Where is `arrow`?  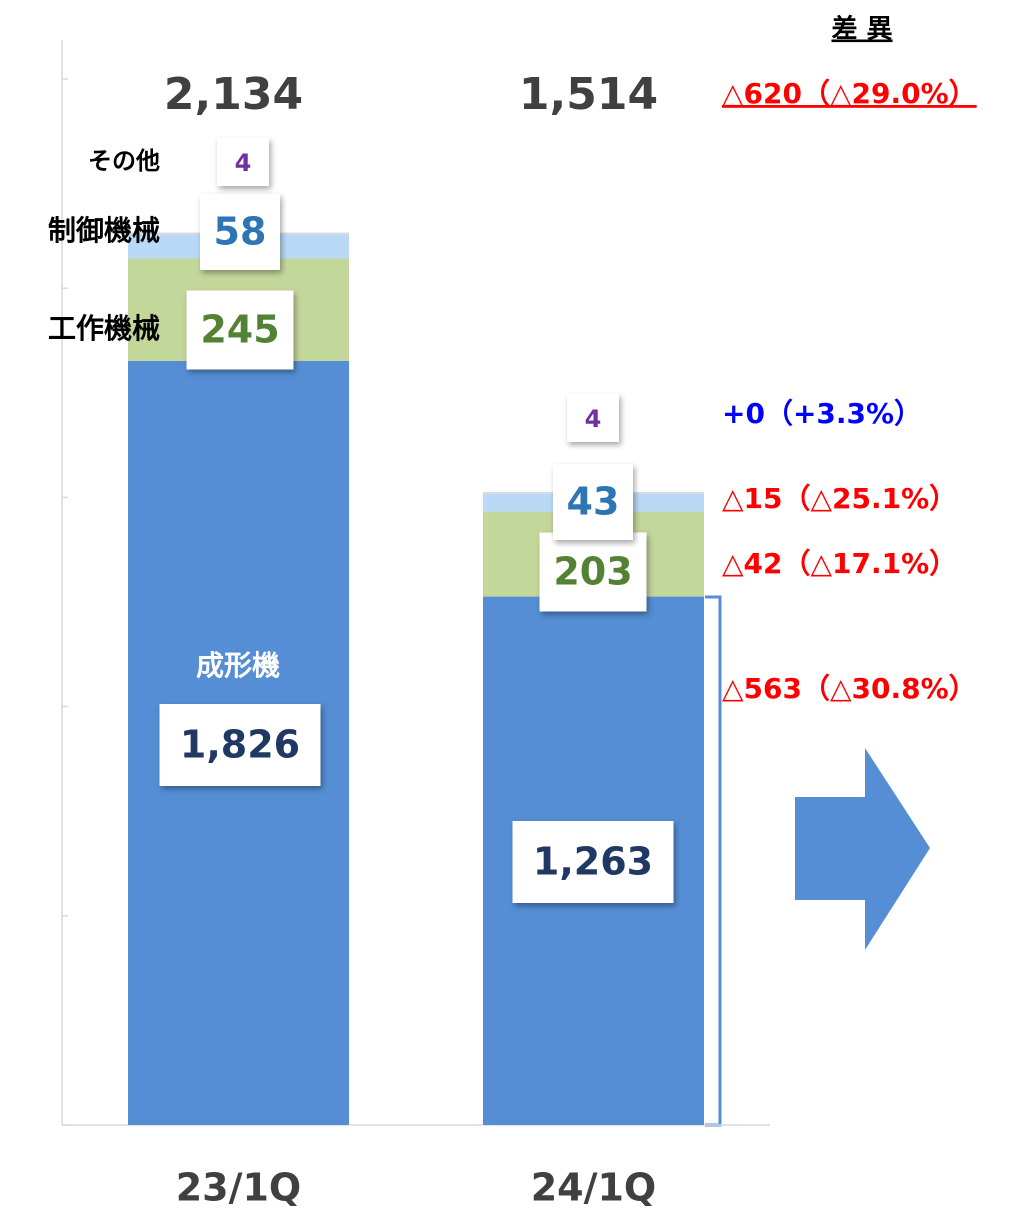
arrow is located at coordinates (862, 849).